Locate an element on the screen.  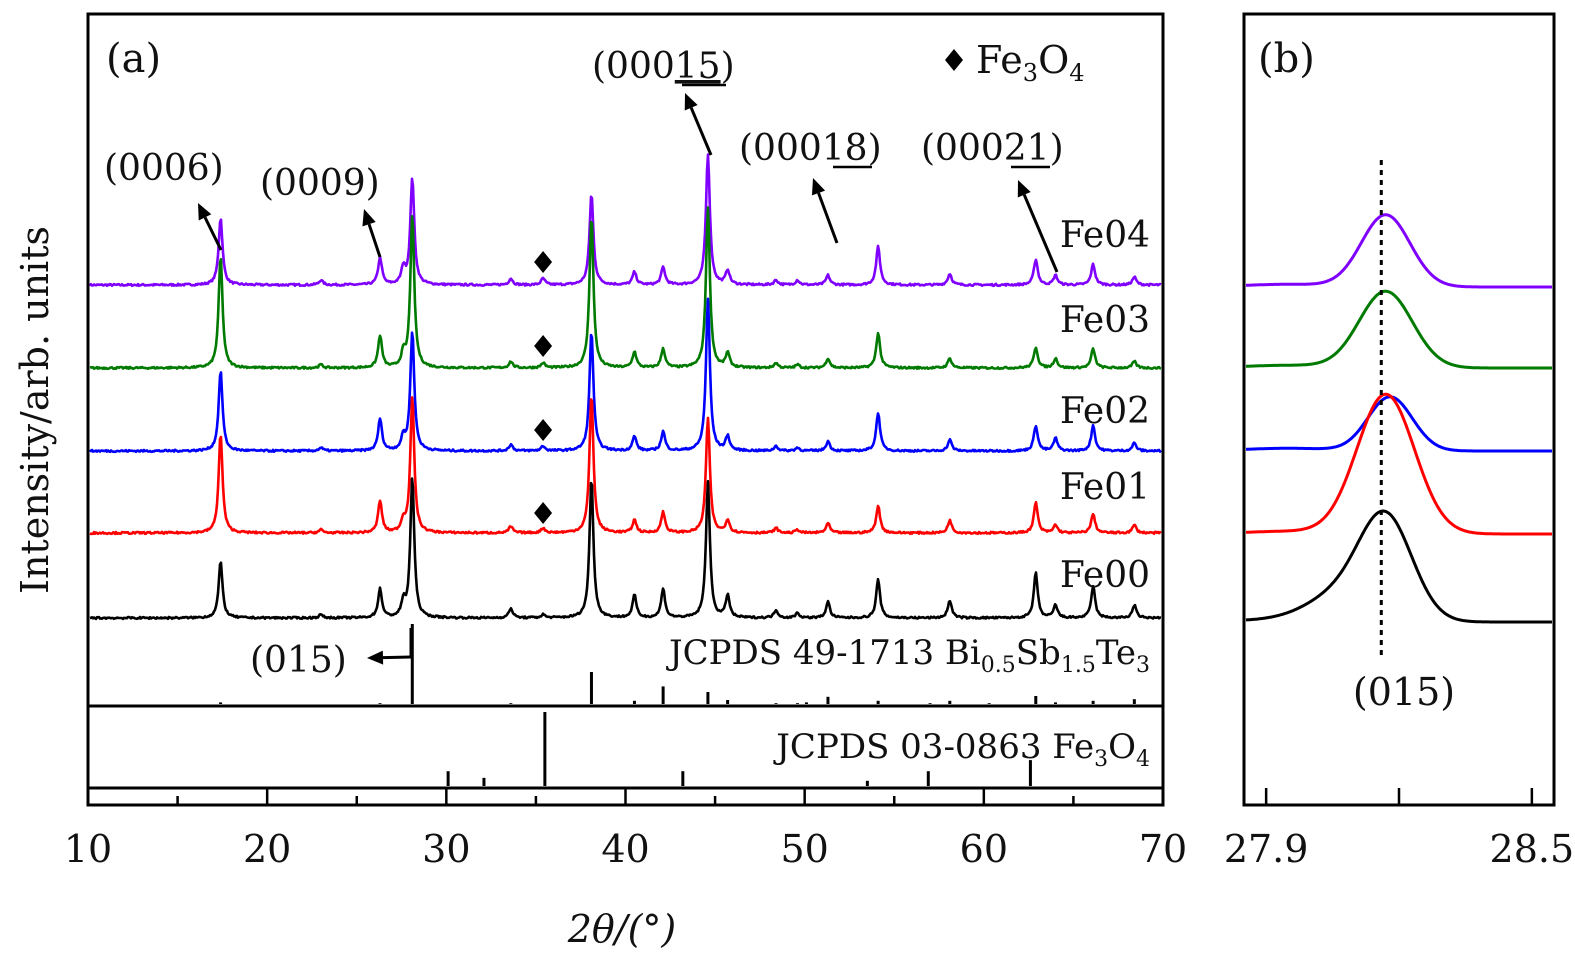
x-tick-label: 10 is located at coordinates (88, 849).